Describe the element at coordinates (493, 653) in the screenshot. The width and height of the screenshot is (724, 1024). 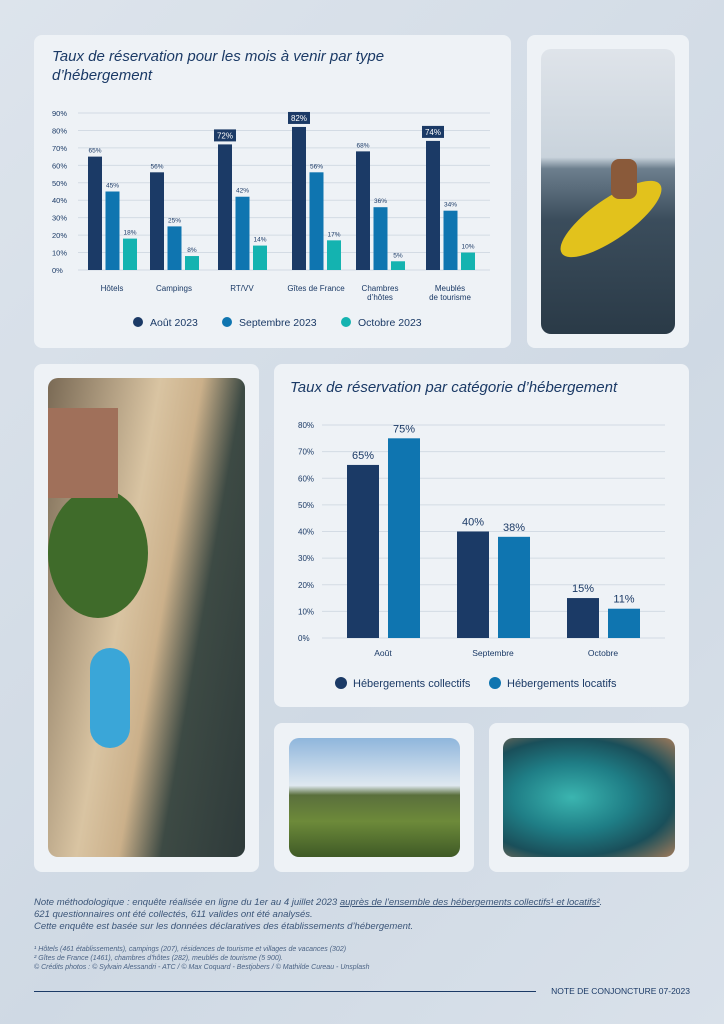
I see `x-tick-label: Septembre` at that location.